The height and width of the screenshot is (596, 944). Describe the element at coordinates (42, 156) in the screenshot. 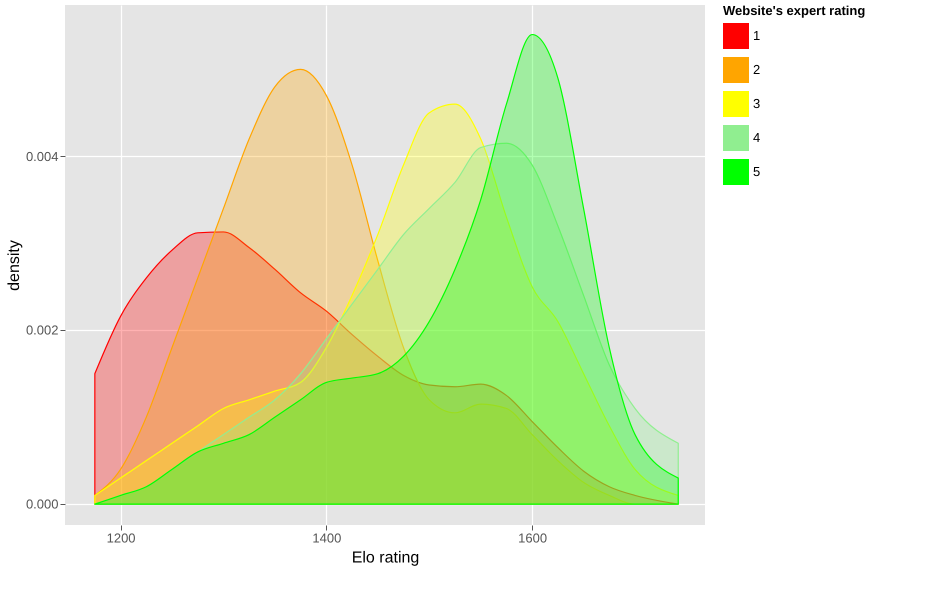

I see `y-tick-label: 0.004` at that location.